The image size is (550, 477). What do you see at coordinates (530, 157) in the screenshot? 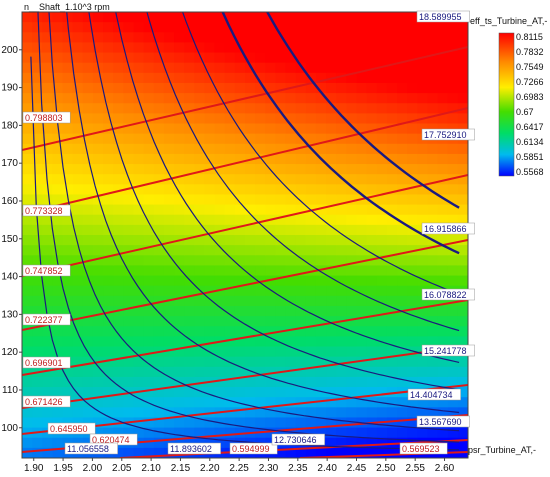
I see `colorbar-tick-label: 0.5851` at bounding box center [530, 157].